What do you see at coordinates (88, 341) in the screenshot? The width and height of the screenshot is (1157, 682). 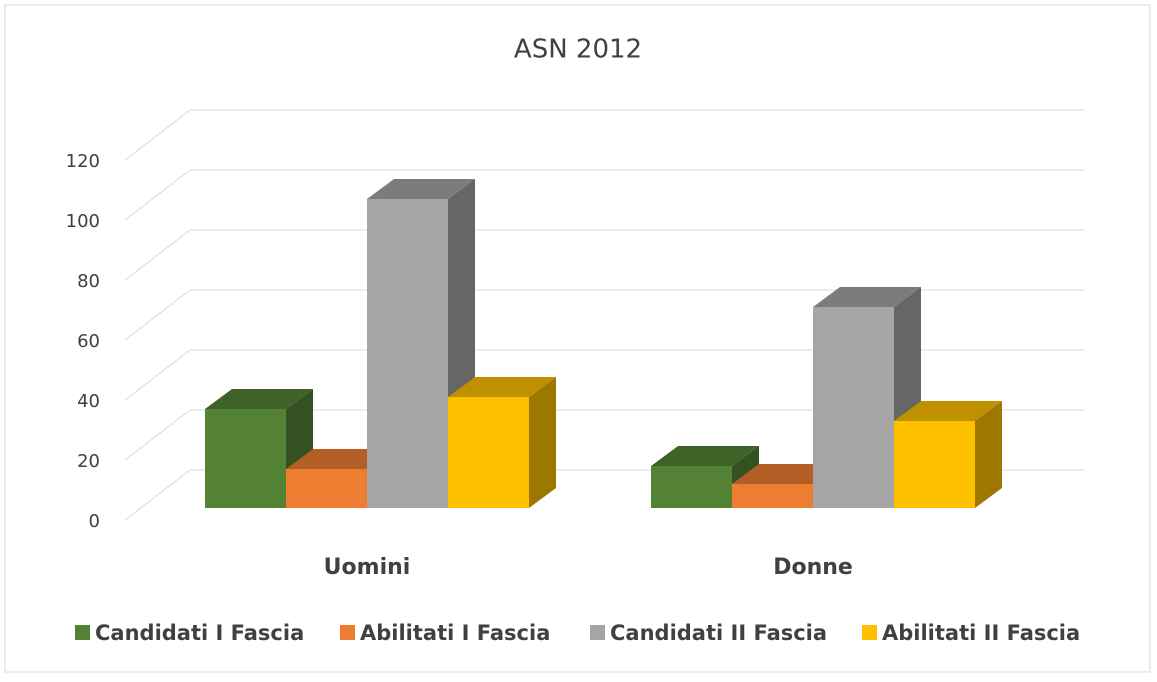 I see `y-tick-label: 60` at bounding box center [88, 341].